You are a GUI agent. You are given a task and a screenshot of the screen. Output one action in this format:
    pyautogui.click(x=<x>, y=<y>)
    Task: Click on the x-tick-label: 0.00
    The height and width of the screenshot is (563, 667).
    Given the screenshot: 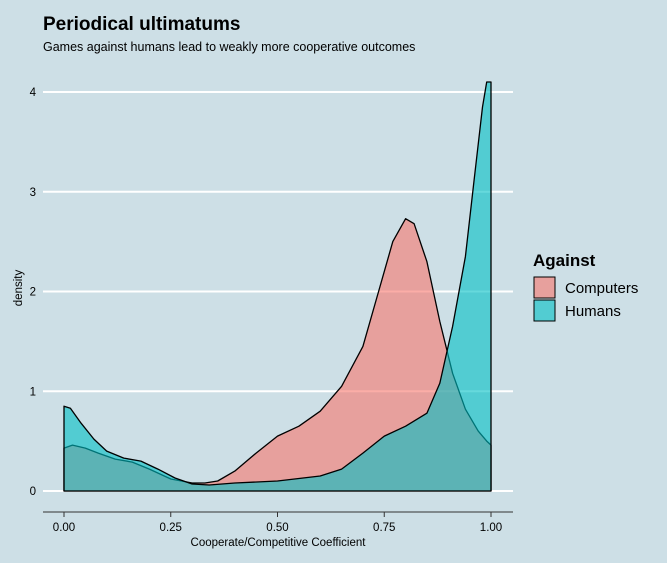 What is the action you would take?
    pyautogui.click(x=64, y=528)
    